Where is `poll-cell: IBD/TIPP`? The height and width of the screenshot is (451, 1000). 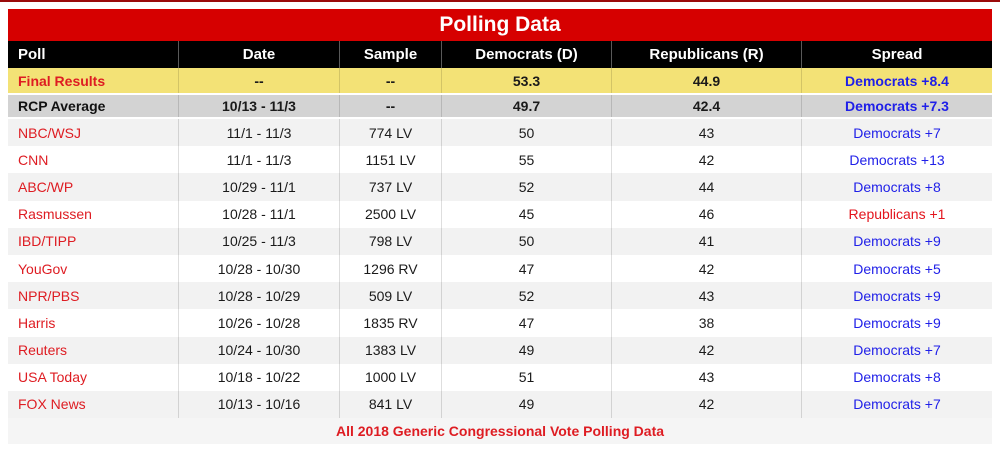
poll-cell: IBD/TIPP is located at coordinates (93, 241).